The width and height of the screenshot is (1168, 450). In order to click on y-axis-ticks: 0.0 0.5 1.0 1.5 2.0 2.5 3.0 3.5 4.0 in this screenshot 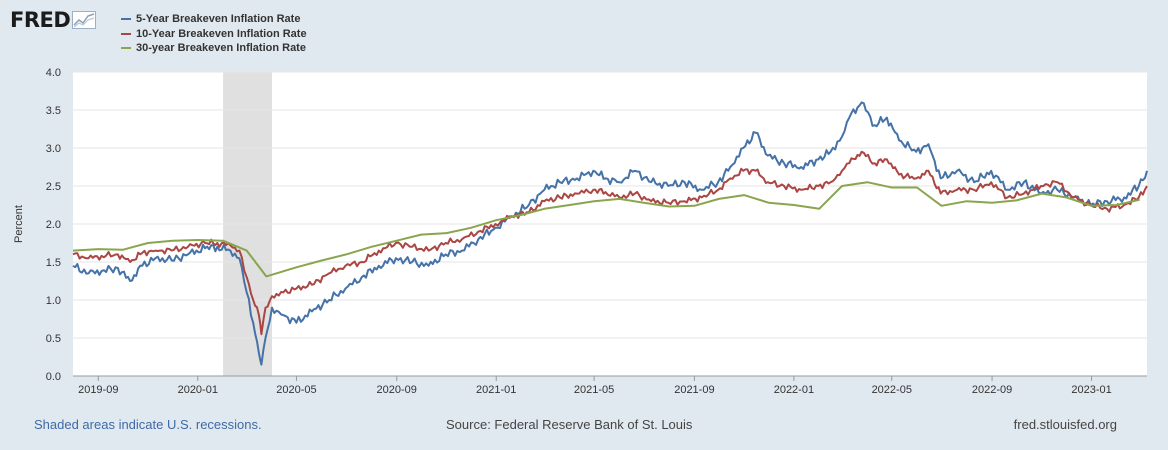, I will do `click(53, 225)`.